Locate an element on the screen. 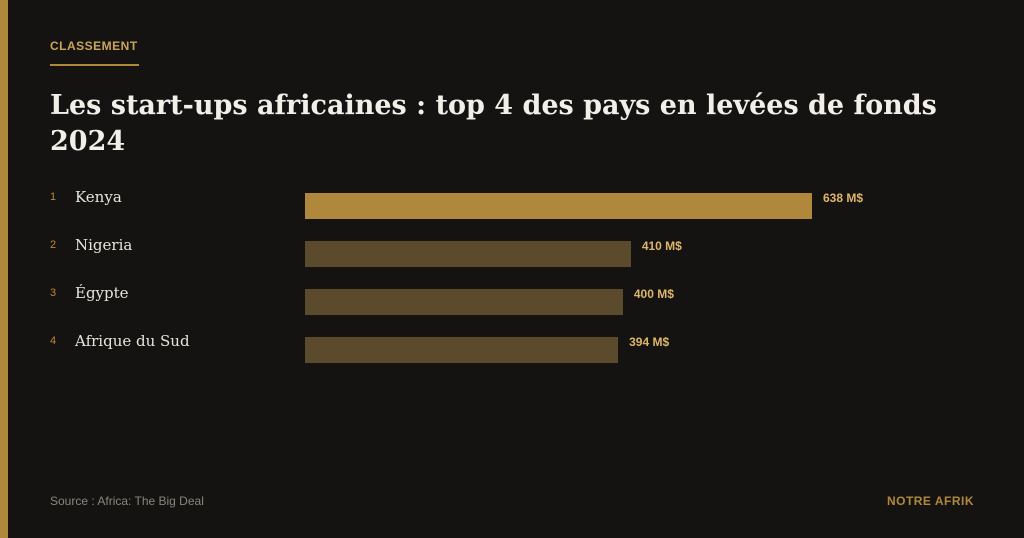 The image size is (1024, 538). rank-number: 2 is located at coordinates (53, 245).